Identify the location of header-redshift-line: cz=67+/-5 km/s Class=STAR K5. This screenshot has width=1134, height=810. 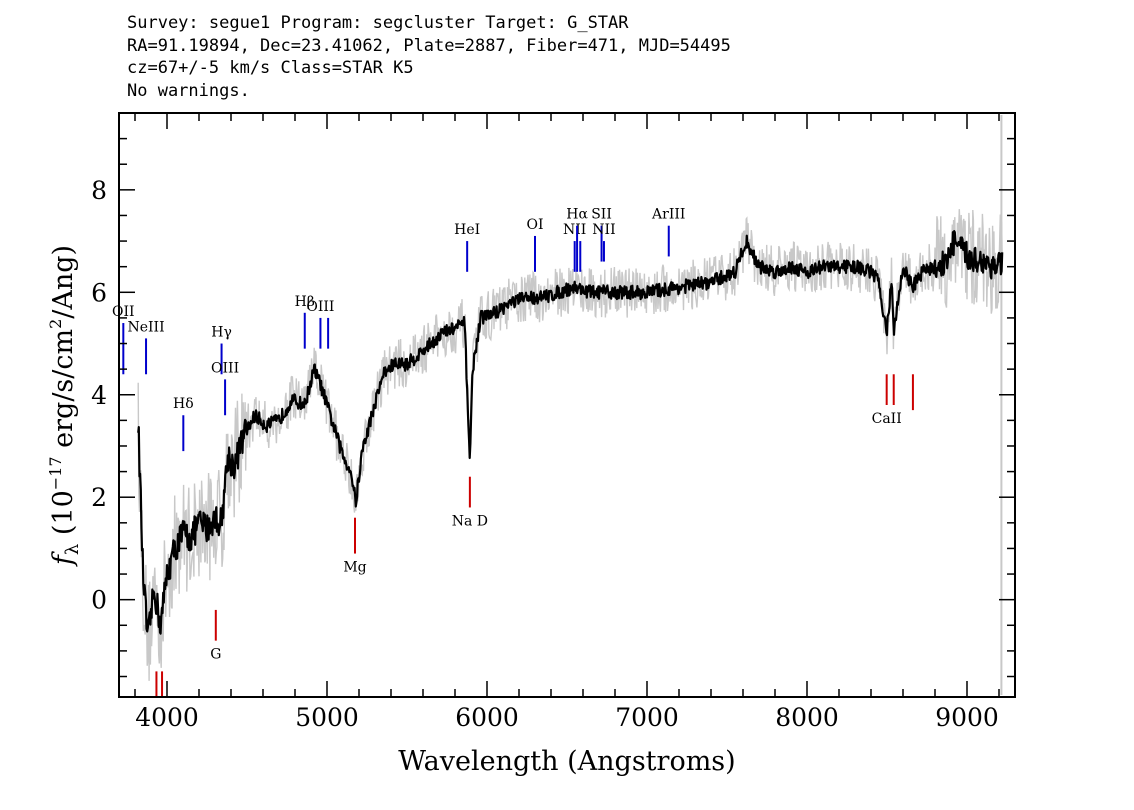
(270, 68).